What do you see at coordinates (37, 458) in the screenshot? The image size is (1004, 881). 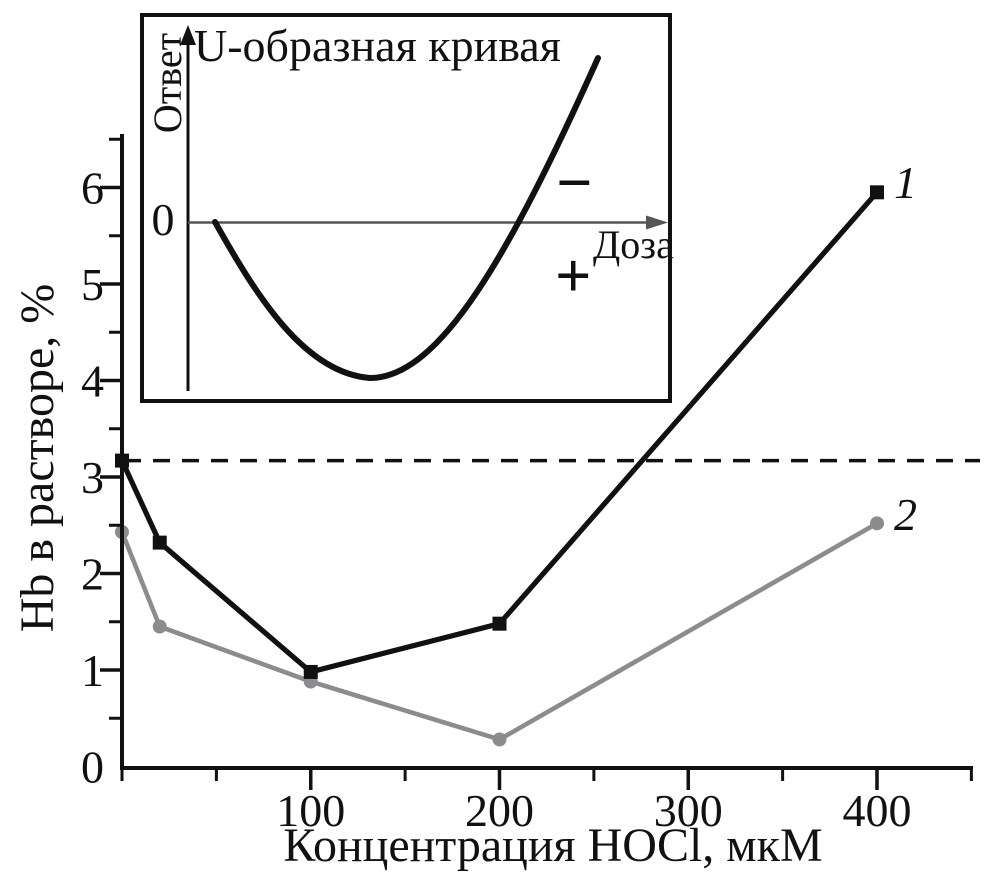 I see `y-axis-title: Hb в растворе, %` at bounding box center [37, 458].